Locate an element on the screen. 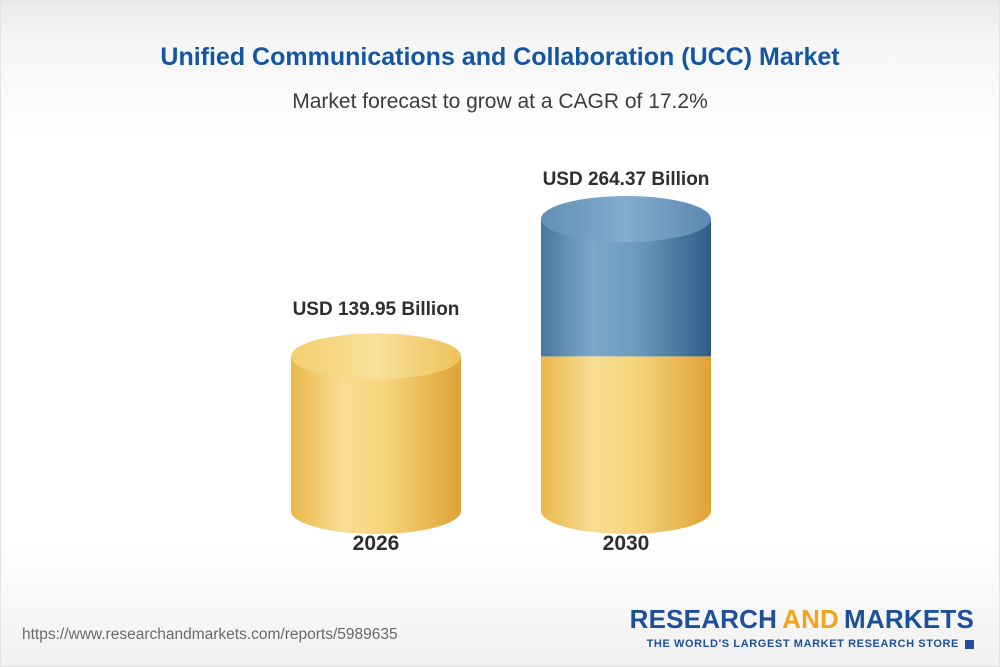  logo-word-and: AND is located at coordinates (811, 619).